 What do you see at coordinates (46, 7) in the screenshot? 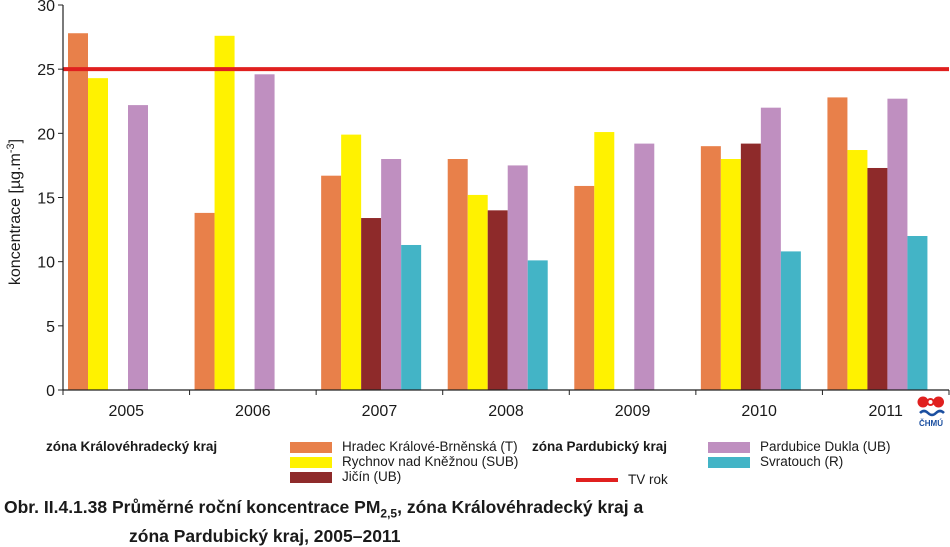
I see `y-tick-label: 30` at bounding box center [46, 7].